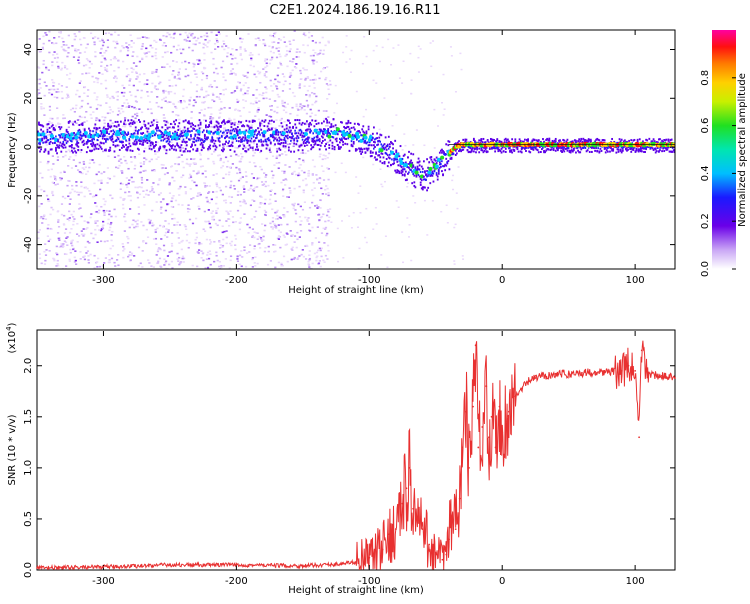  I want to click on spectrogram-ridge, so click(356, 154).